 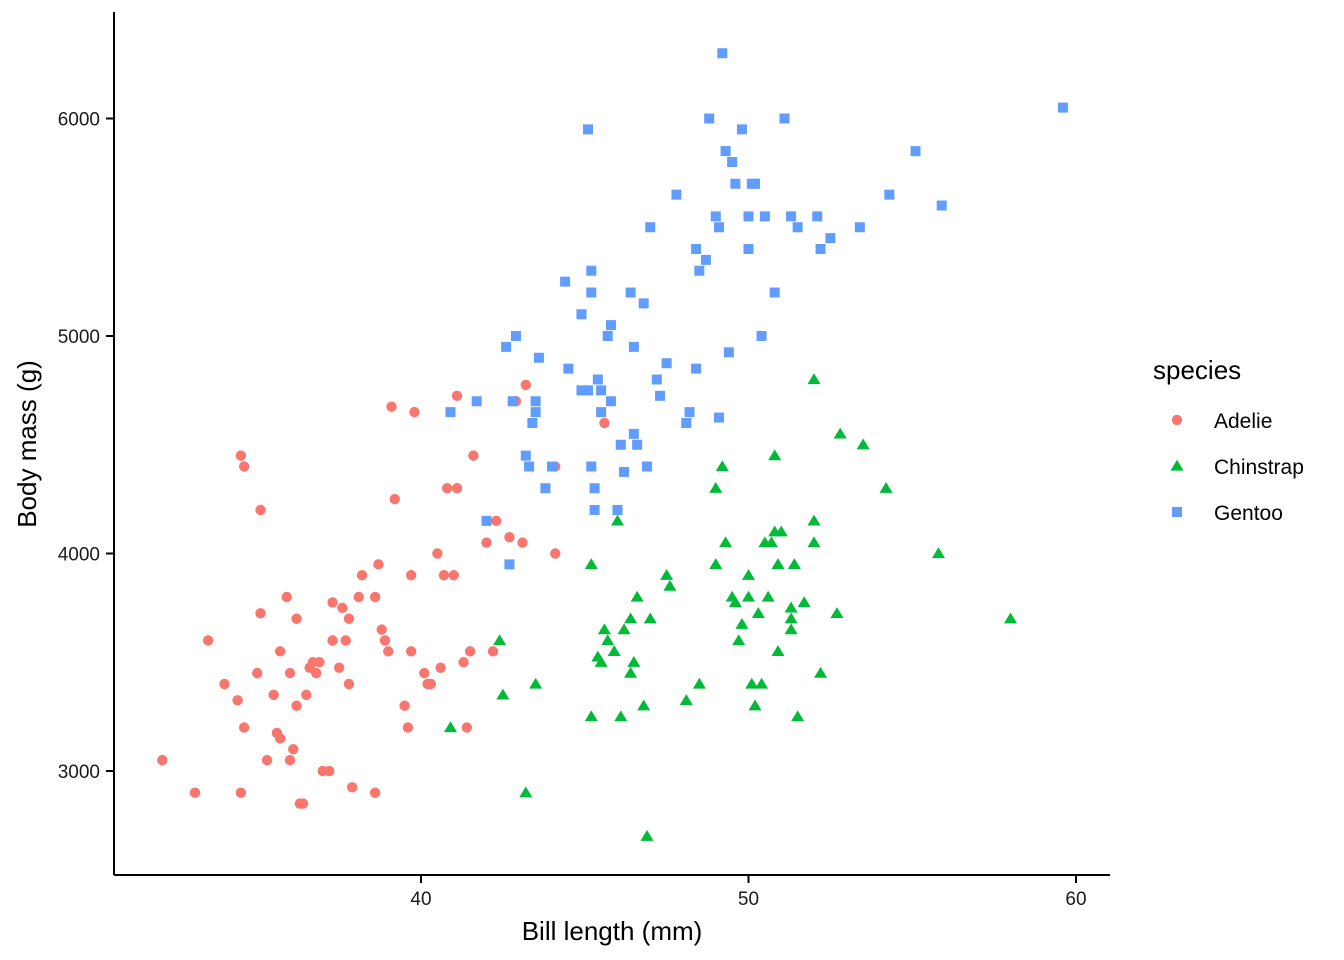 What do you see at coordinates (612, 931) in the screenshot?
I see `x-axis-title: Bill length (mm)` at bounding box center [612, 931].